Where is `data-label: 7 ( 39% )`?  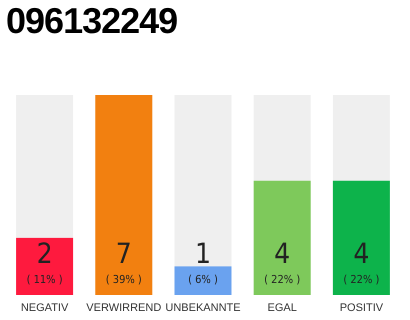 data-label: 7 ( 39% ) is located at coordinates (124, 261).